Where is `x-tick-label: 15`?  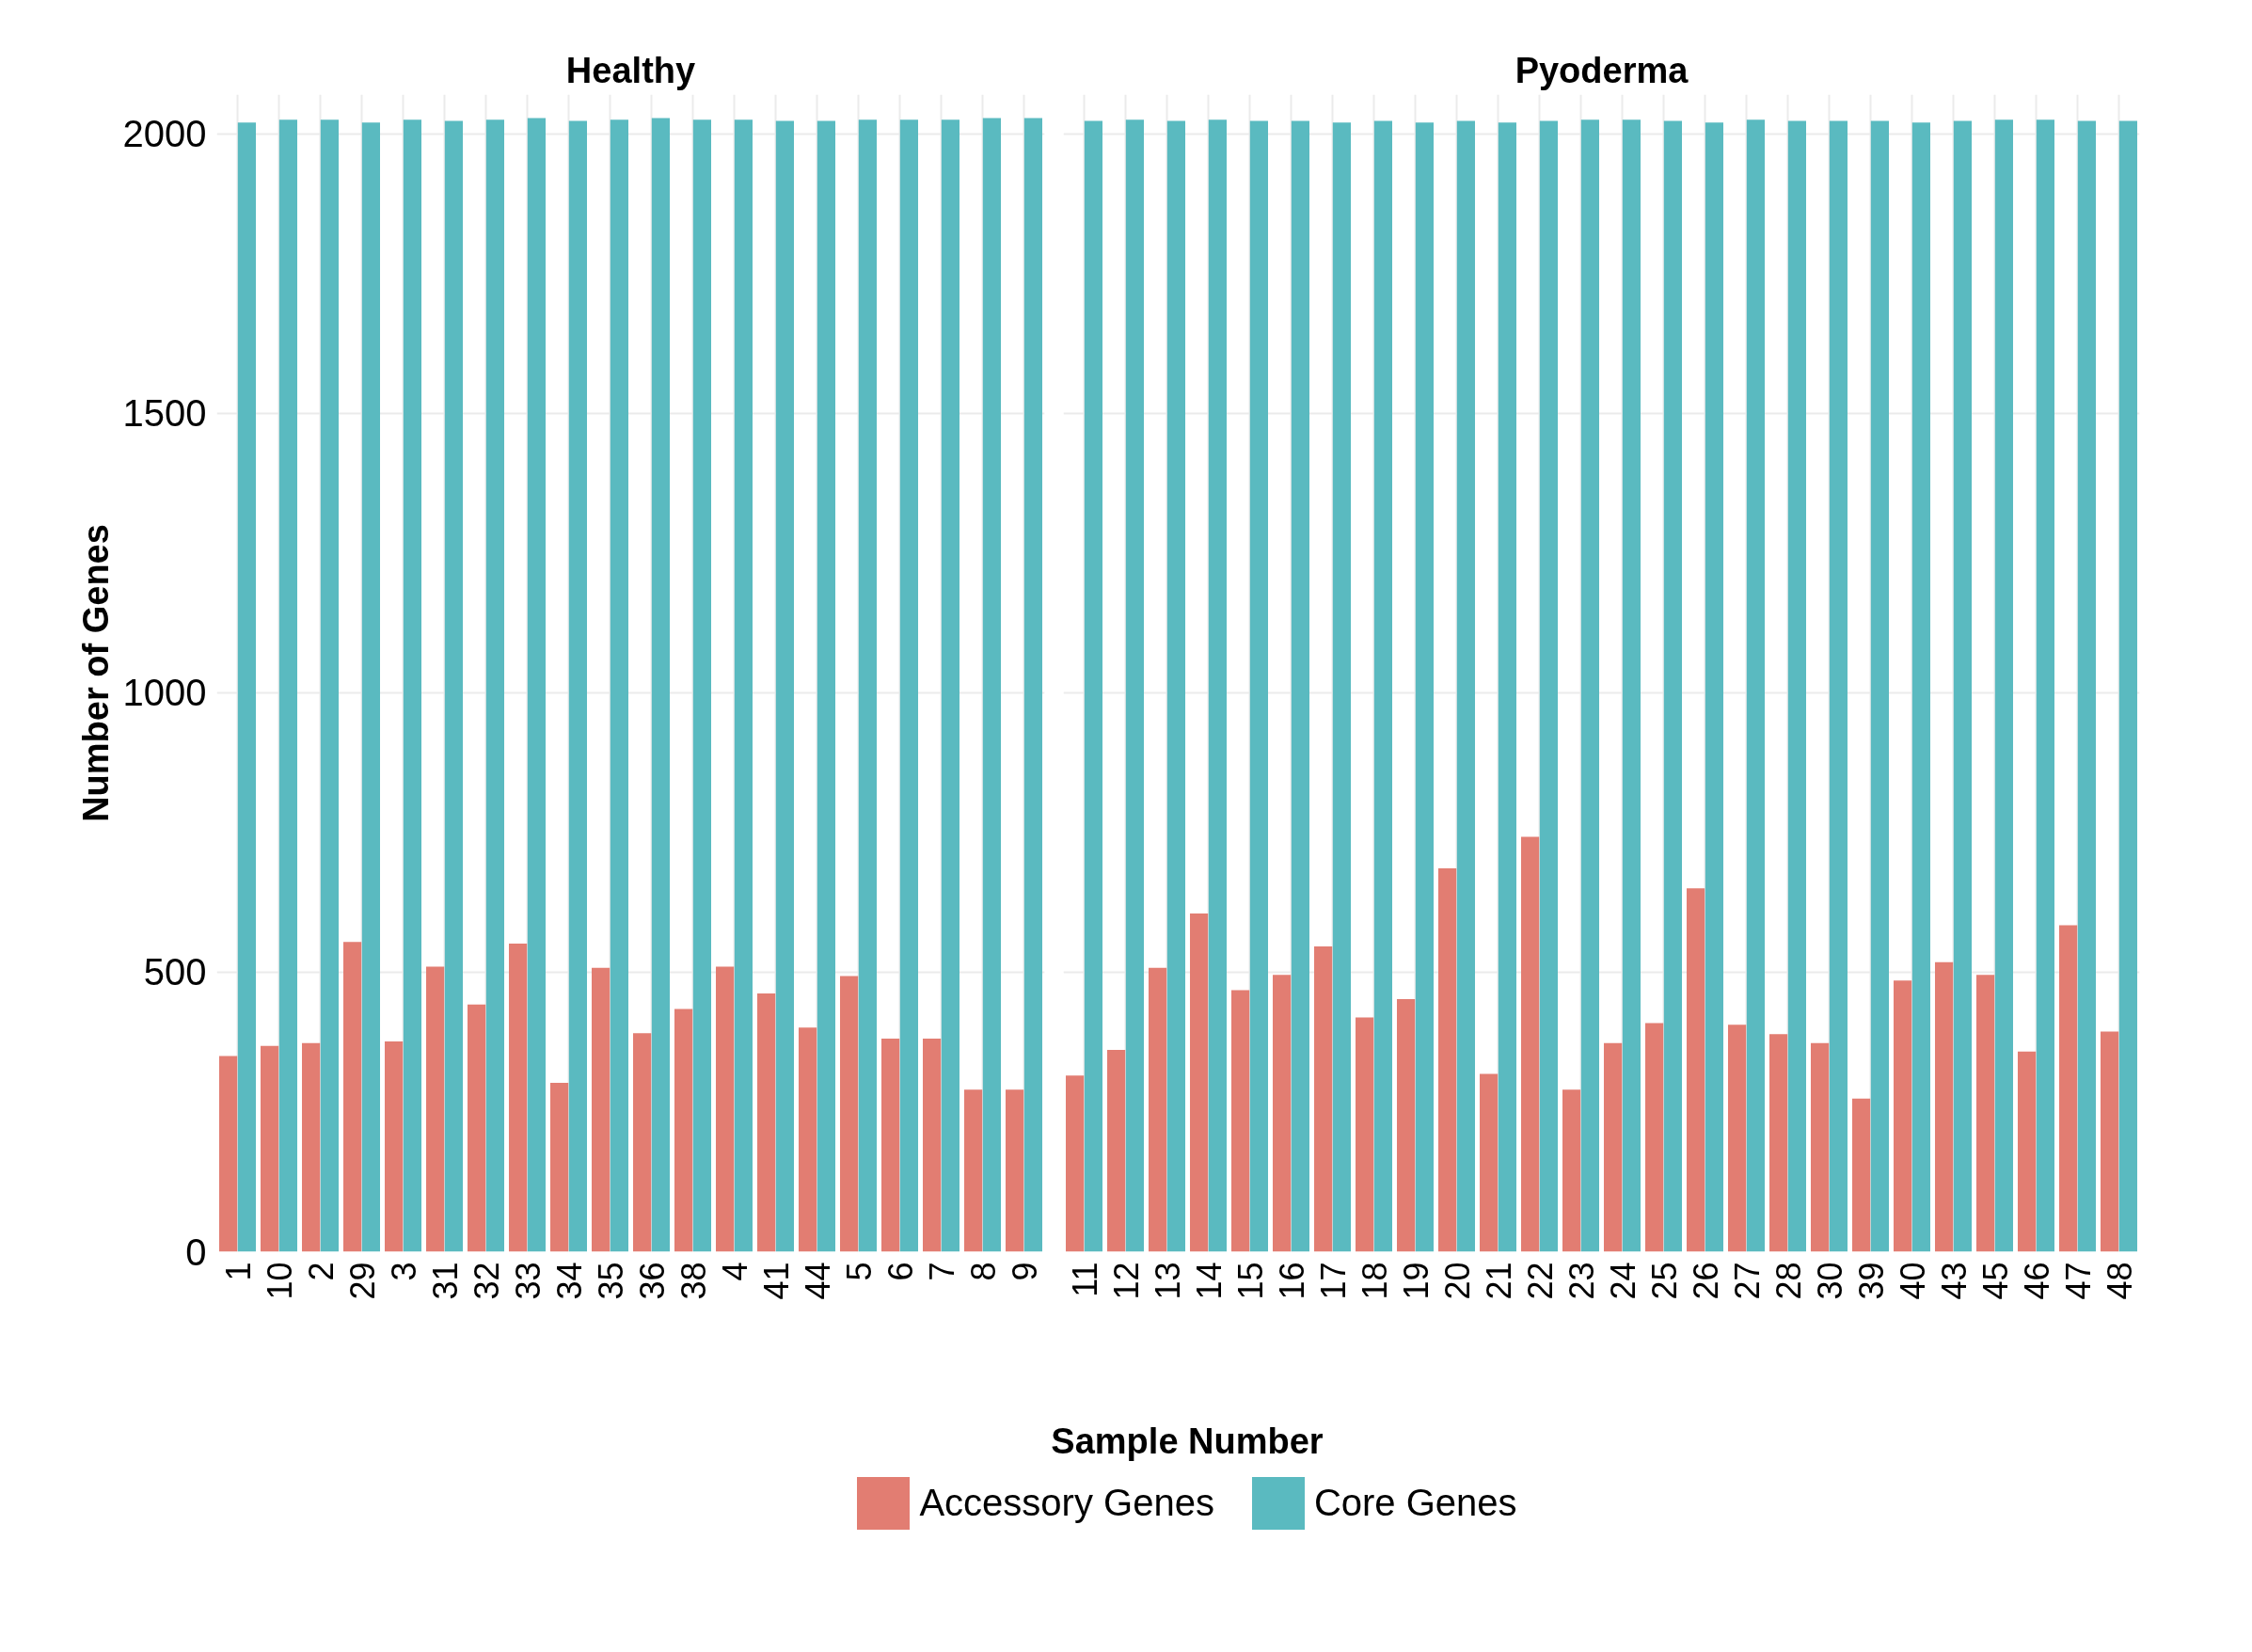
x-tick-label: 15 is located at coordinates (1250, 1281).